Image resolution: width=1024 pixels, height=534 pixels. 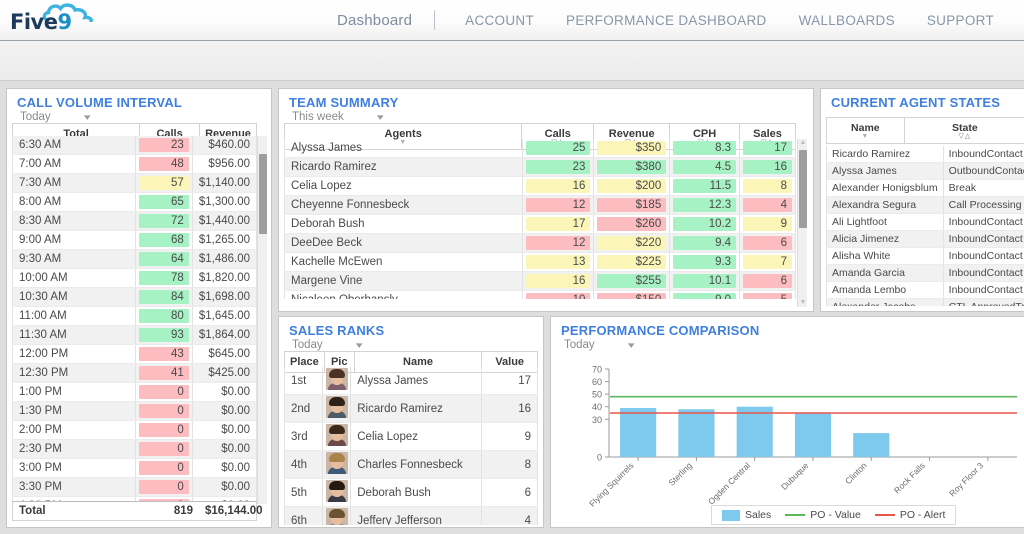 I want to click on scroll-down-arrow-icon: ▼, so click(x=803, y=302).